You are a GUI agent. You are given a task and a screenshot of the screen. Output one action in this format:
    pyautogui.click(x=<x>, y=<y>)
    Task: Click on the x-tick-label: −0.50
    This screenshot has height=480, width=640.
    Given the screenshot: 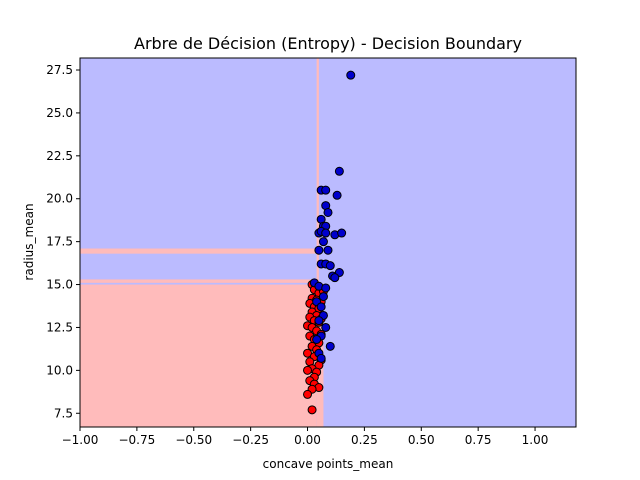 What is the action you would take?
    pyautogui.click(x=193, y=440)
    